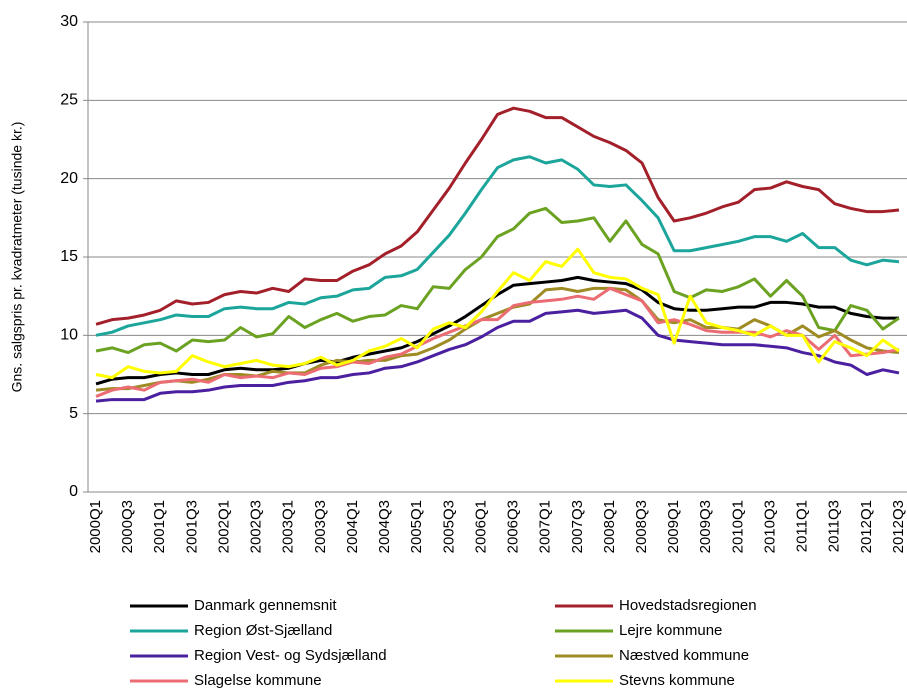 This screenshot has height=690, width=907. What do you see at coordinates (609, 526) in the screenshot?
I see `x-tick-label: 2008Q1` at bounding box center [609, 526].